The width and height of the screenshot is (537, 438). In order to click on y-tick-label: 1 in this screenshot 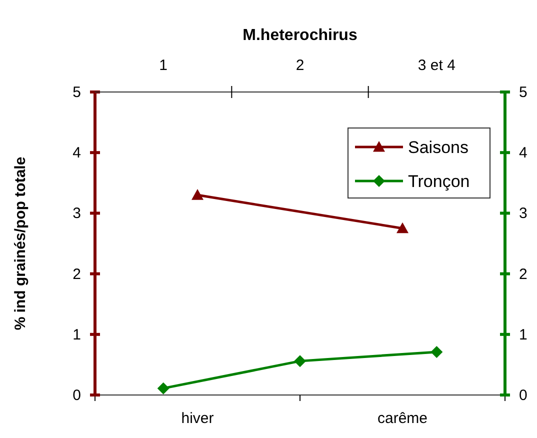, I will do `click(76, 335)`.